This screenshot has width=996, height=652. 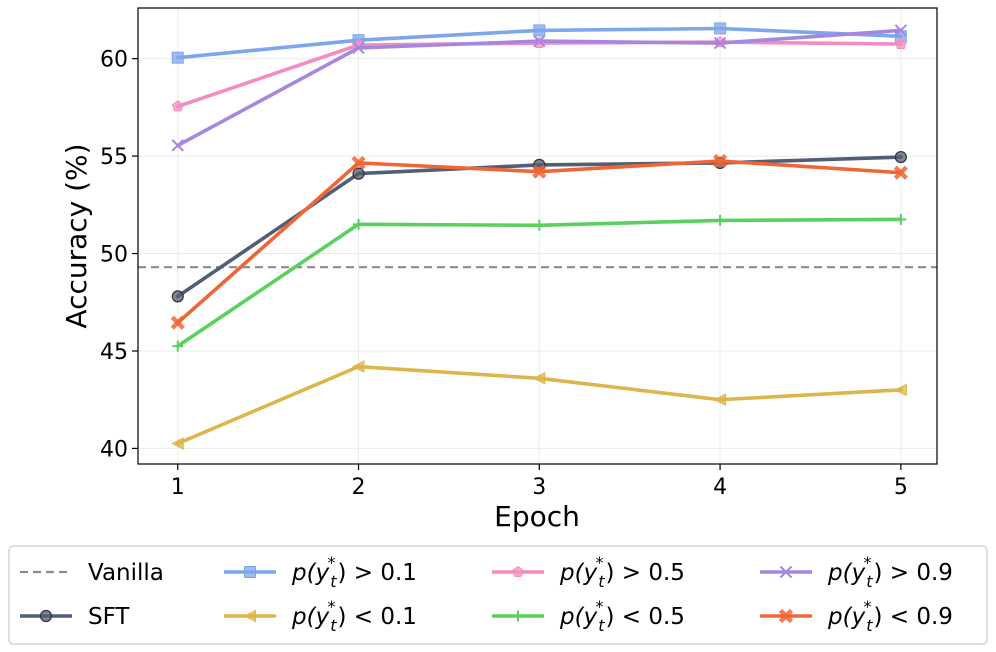 I want to click on legend-text-suffix: ) < 0.9, so click(x=912, y=617).